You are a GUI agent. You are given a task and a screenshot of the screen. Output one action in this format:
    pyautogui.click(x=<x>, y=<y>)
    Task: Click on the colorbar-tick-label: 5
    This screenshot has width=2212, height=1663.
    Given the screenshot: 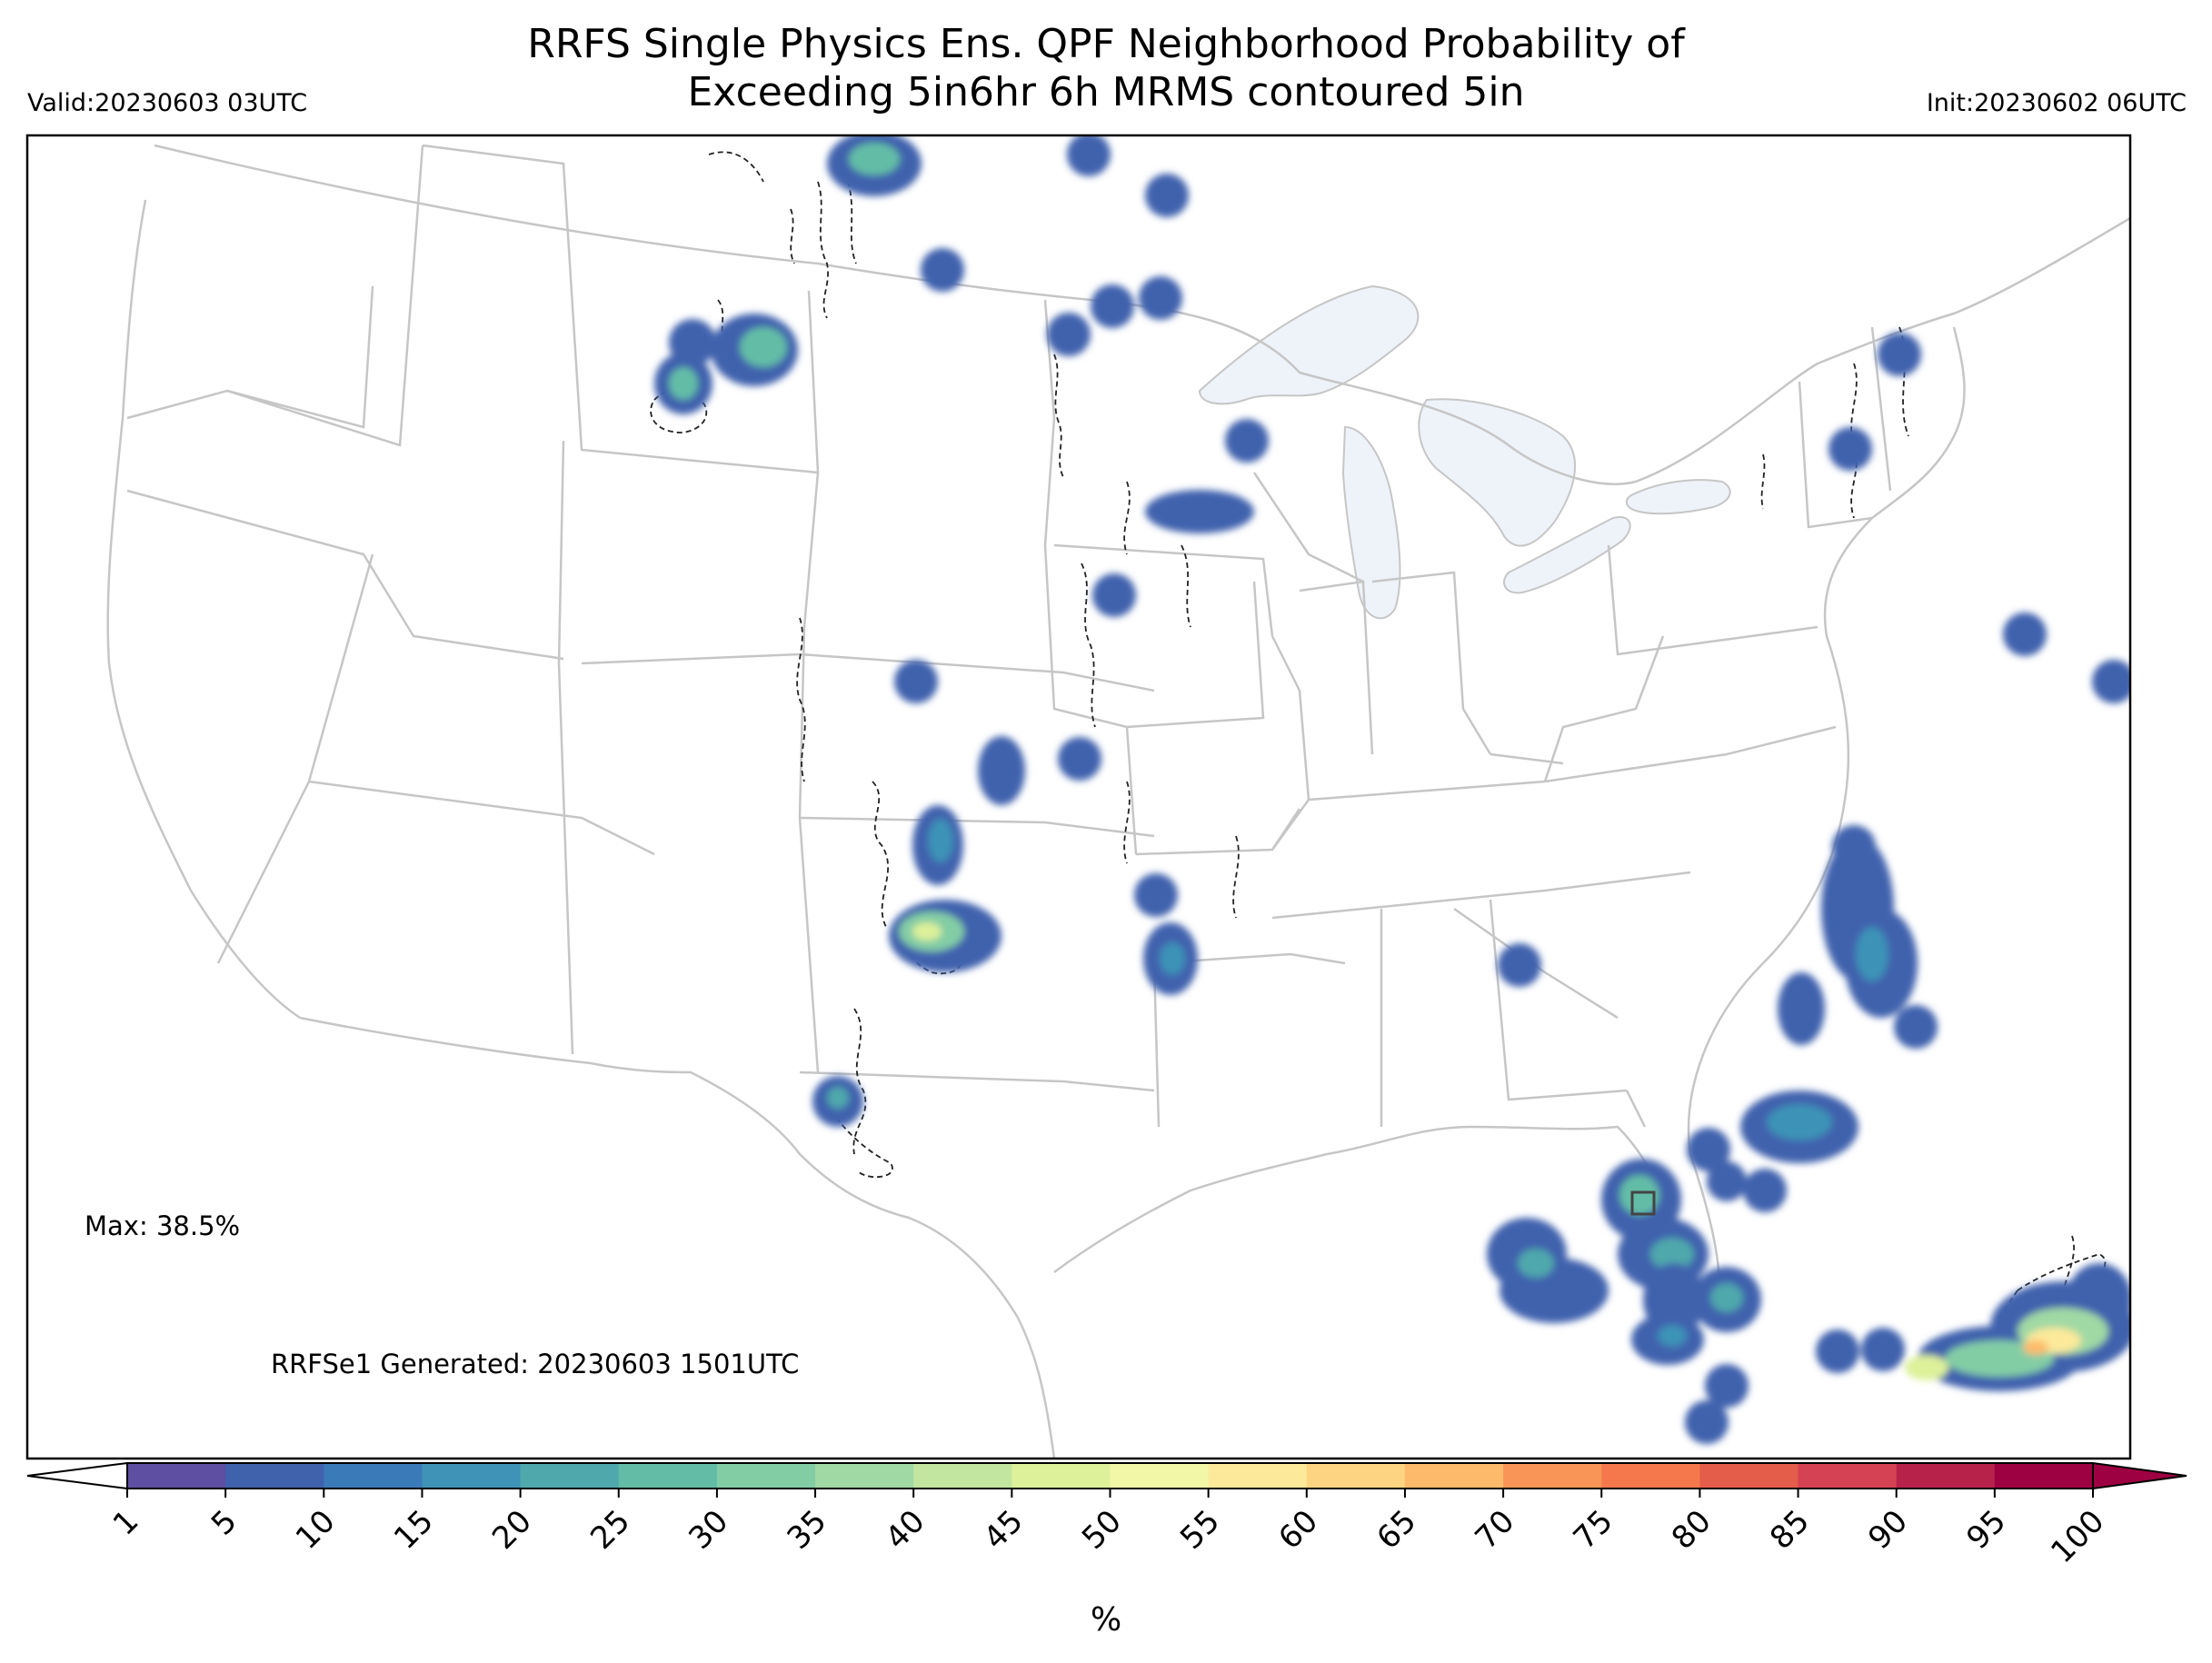 What is the action you would take?
    pyautogui.click(x=224, y=1523)
    